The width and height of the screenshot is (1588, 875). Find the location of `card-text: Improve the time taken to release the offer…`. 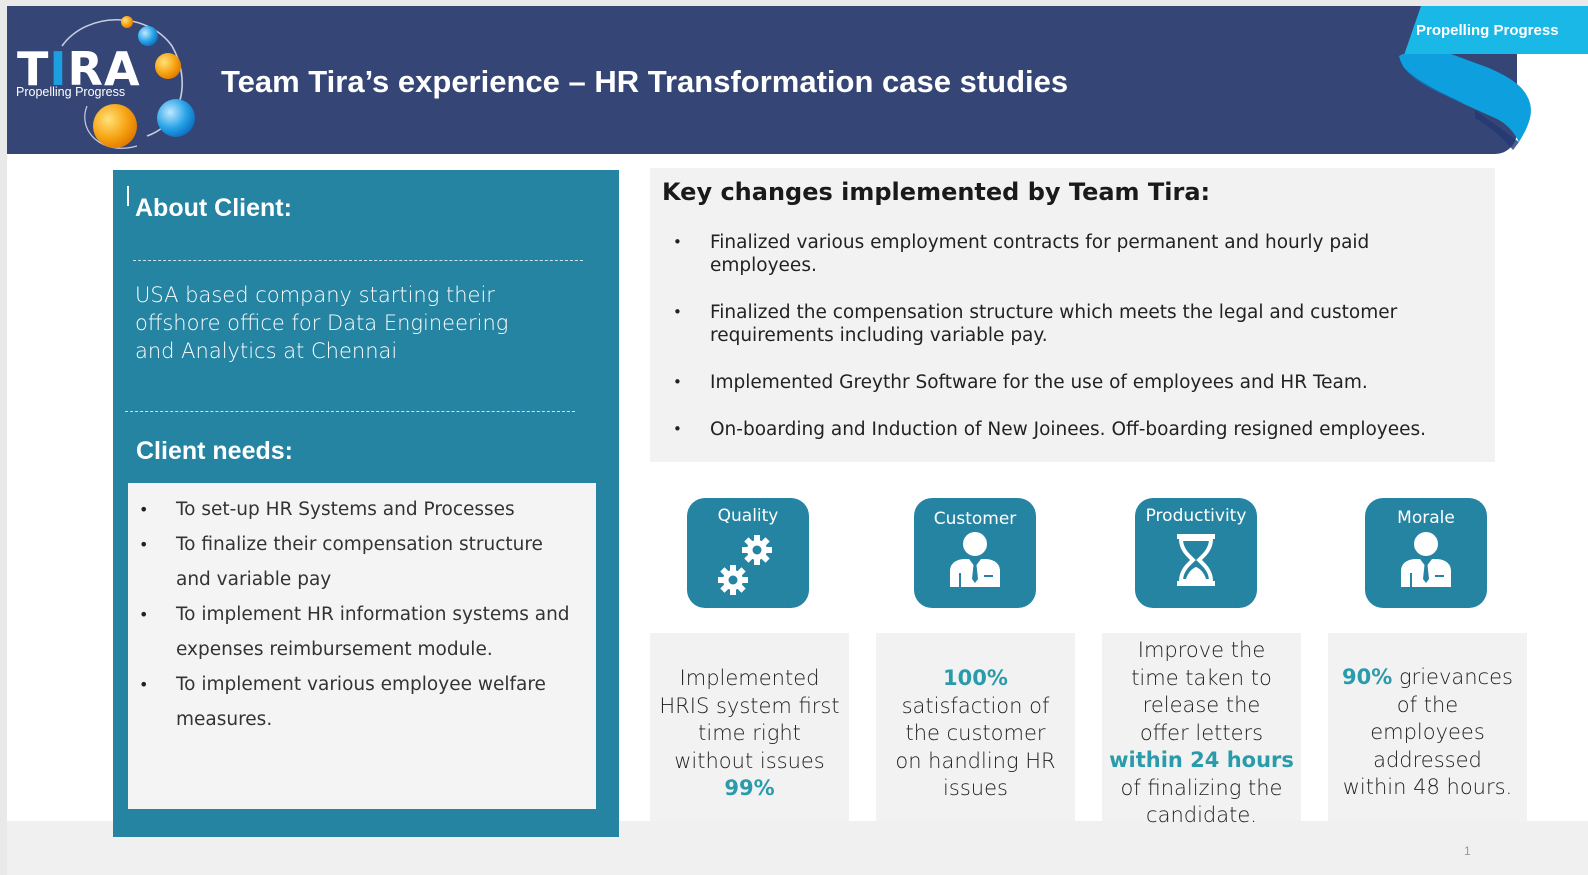

card-text: Improve the time taken to release the offer… is located at coordinates (1201, 732).